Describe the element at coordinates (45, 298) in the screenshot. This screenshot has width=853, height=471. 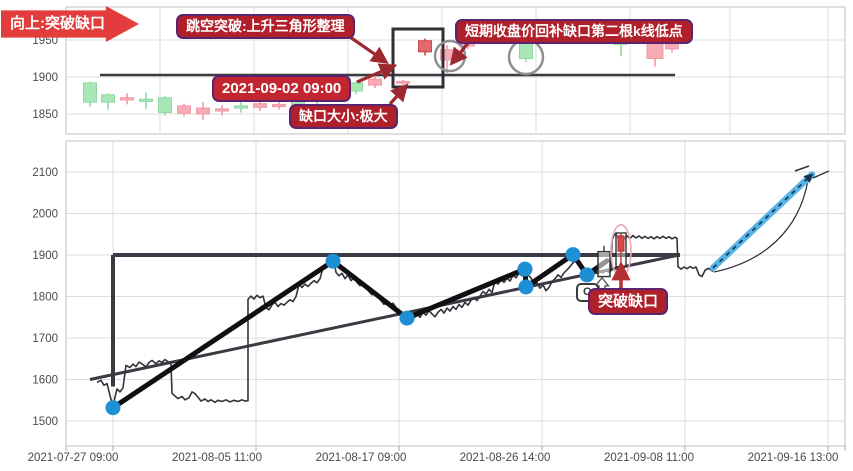
I see `y-axis-label: 1800` at that location.